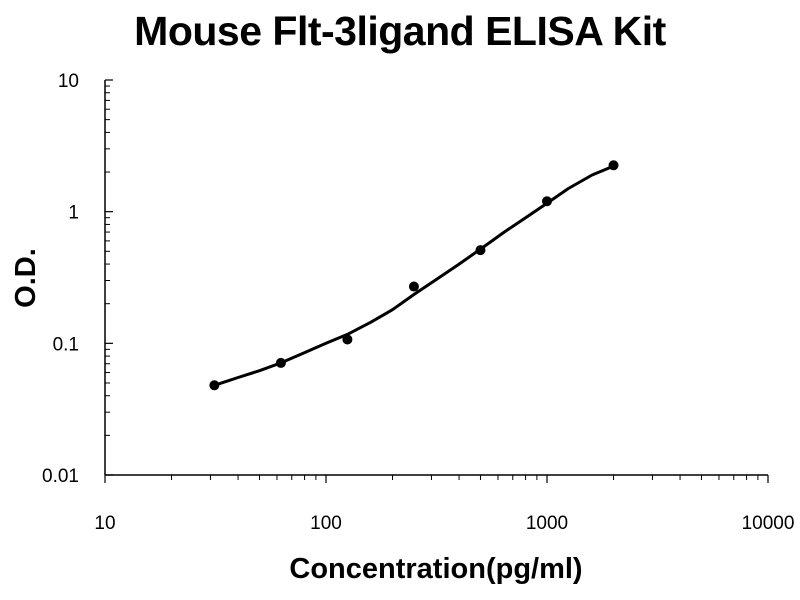 The width and height of the screenshot is (800, 600). I want to click on x-tick-label: 1000, so click(547, 523).